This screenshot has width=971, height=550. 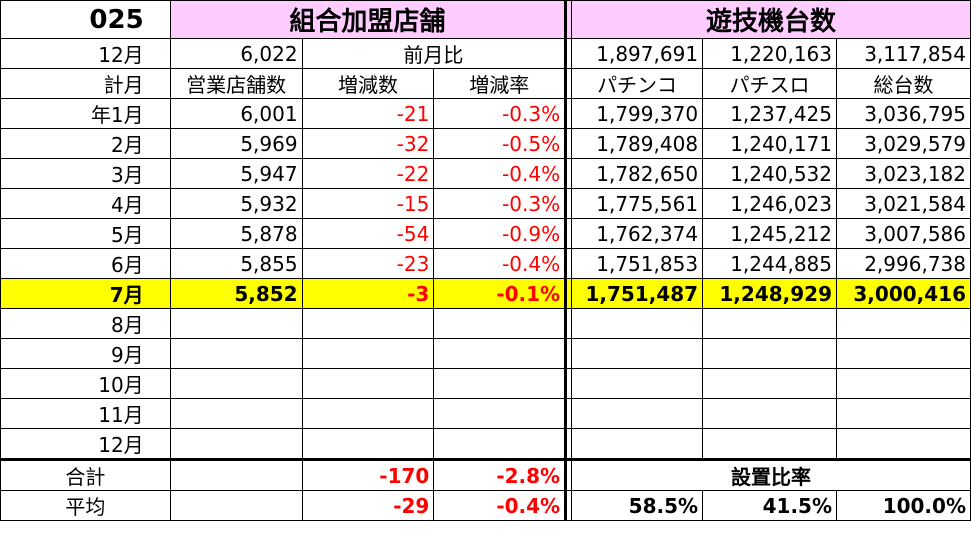 What do you see at coordinates (85, 323) in the screenshot?
I see `month-label: 8月` at bounding box center [85, 323].